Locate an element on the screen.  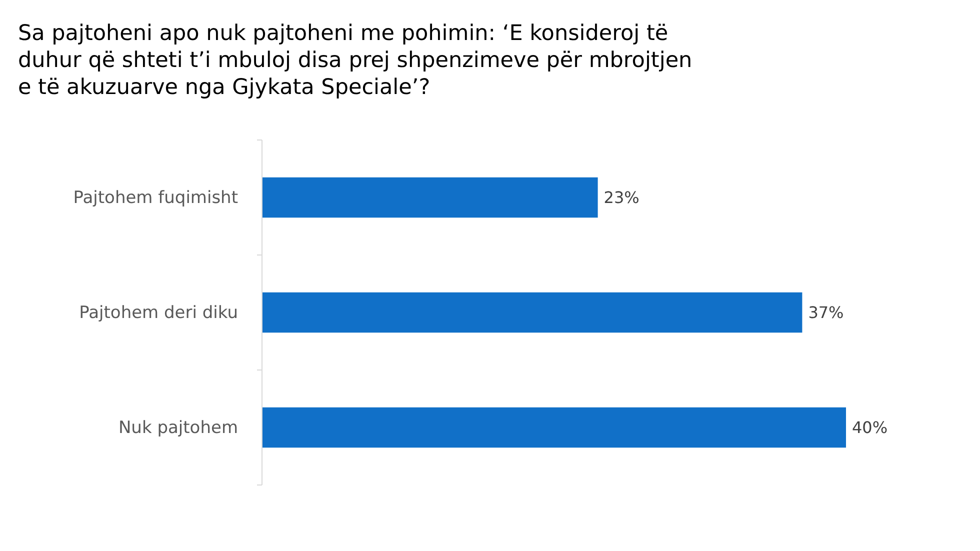
chart-title: Sa pajtoheni apo nuk pajtoheni me pohimin: ‘E konsideroj të duhur që shteti t’i mbuloj disa prej shpenzimeve për mbrojtjen e të akuzuarve nga Gjykata Speciale’? is located at coordinates (355, 60).